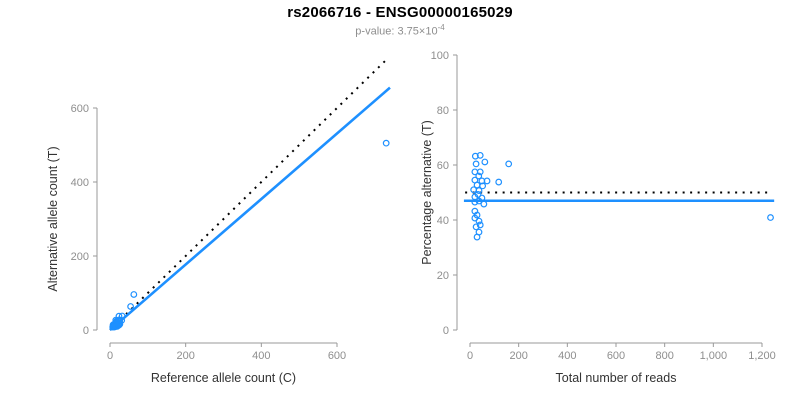  Describe the element at coordinates (439, 193) in the screenshot. I see `y-axis: 0 20 40 60 80 100 Percentage alternative (T)` at that location.